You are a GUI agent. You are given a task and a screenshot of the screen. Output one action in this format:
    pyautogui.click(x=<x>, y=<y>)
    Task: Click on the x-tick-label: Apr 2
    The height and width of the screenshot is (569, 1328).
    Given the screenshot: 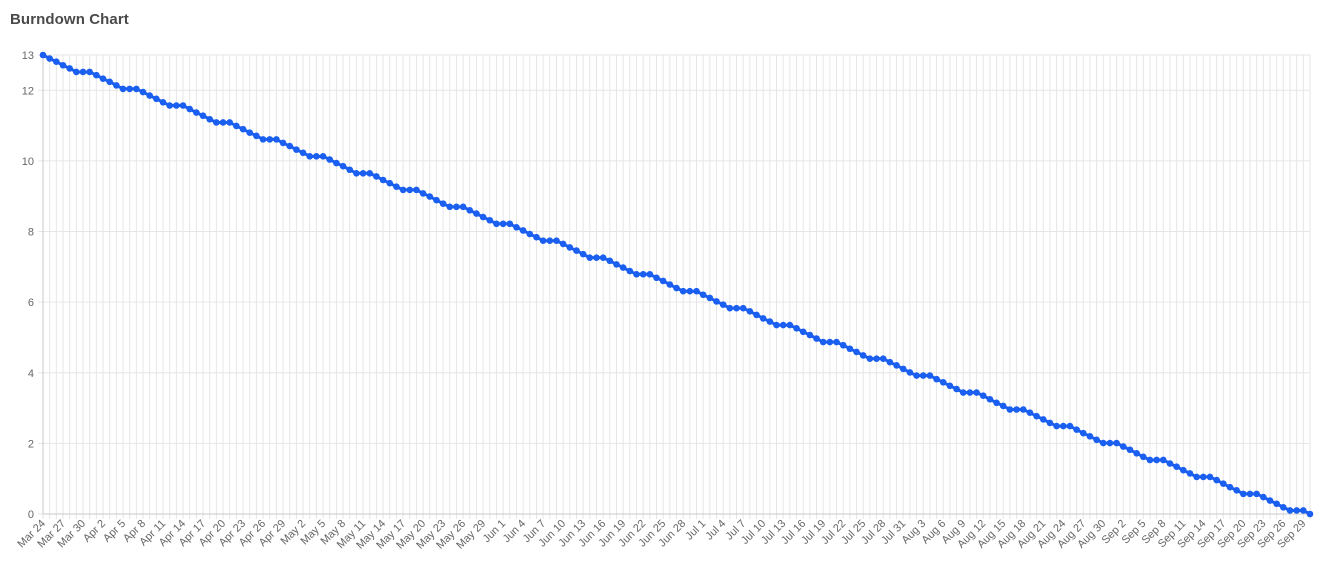 What is the action you would take?
    pyautogui.click(x=94, y=531)
    